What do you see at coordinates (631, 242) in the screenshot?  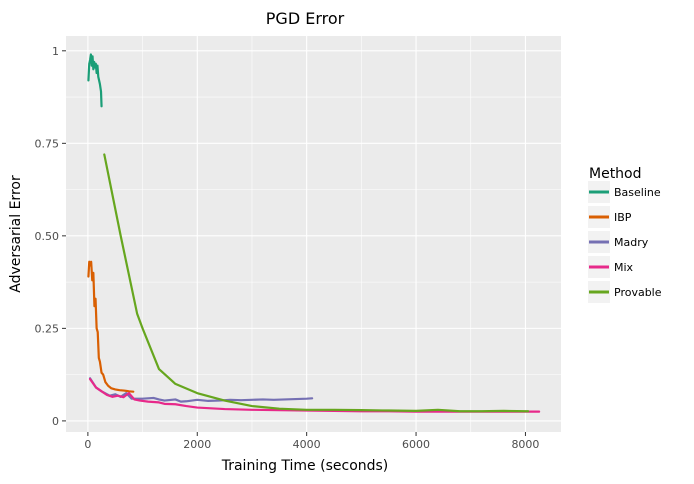 I see `legend-label: Madry` at bounding box center [631, 242].